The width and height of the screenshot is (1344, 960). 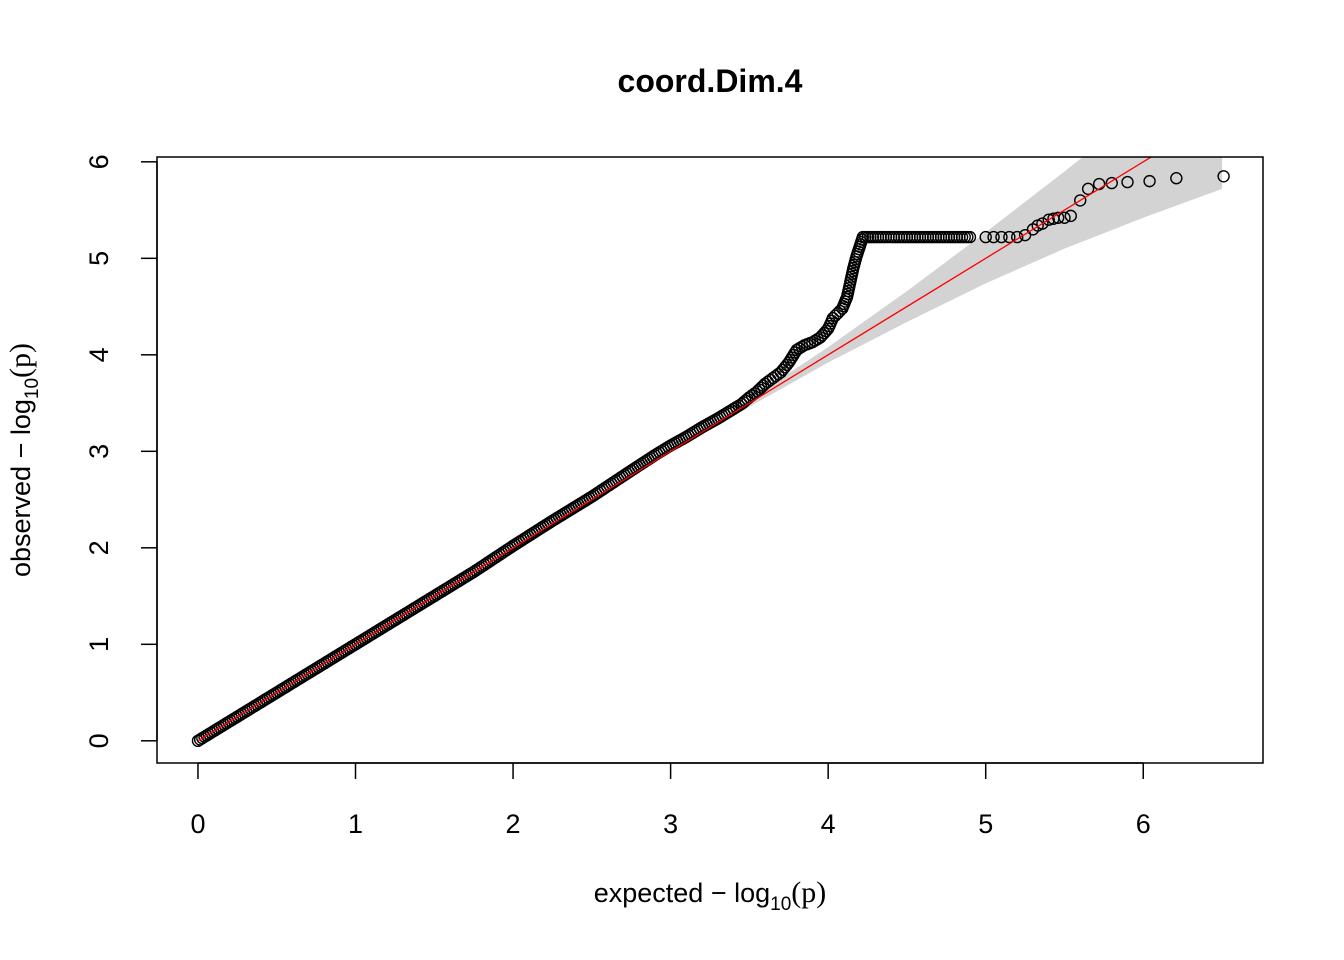 I want to click on x-tick-label: 3, so click(x=670, y=824).